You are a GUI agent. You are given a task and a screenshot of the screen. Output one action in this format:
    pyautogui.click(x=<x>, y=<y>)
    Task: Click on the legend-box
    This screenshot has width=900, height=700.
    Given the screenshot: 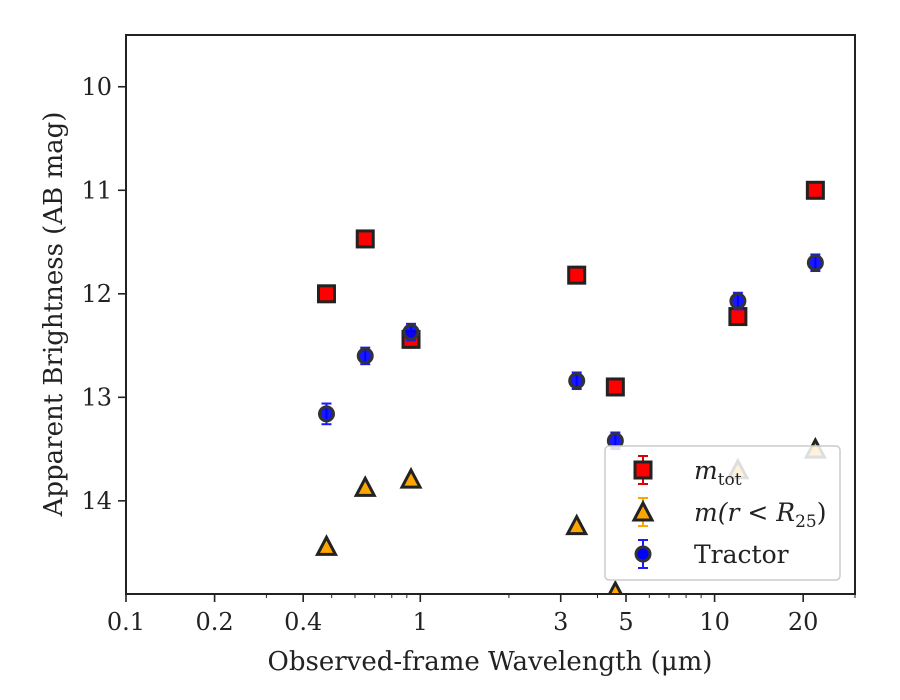 What is the action you would take?
    pyautogui.click(x=722, y=513)
    